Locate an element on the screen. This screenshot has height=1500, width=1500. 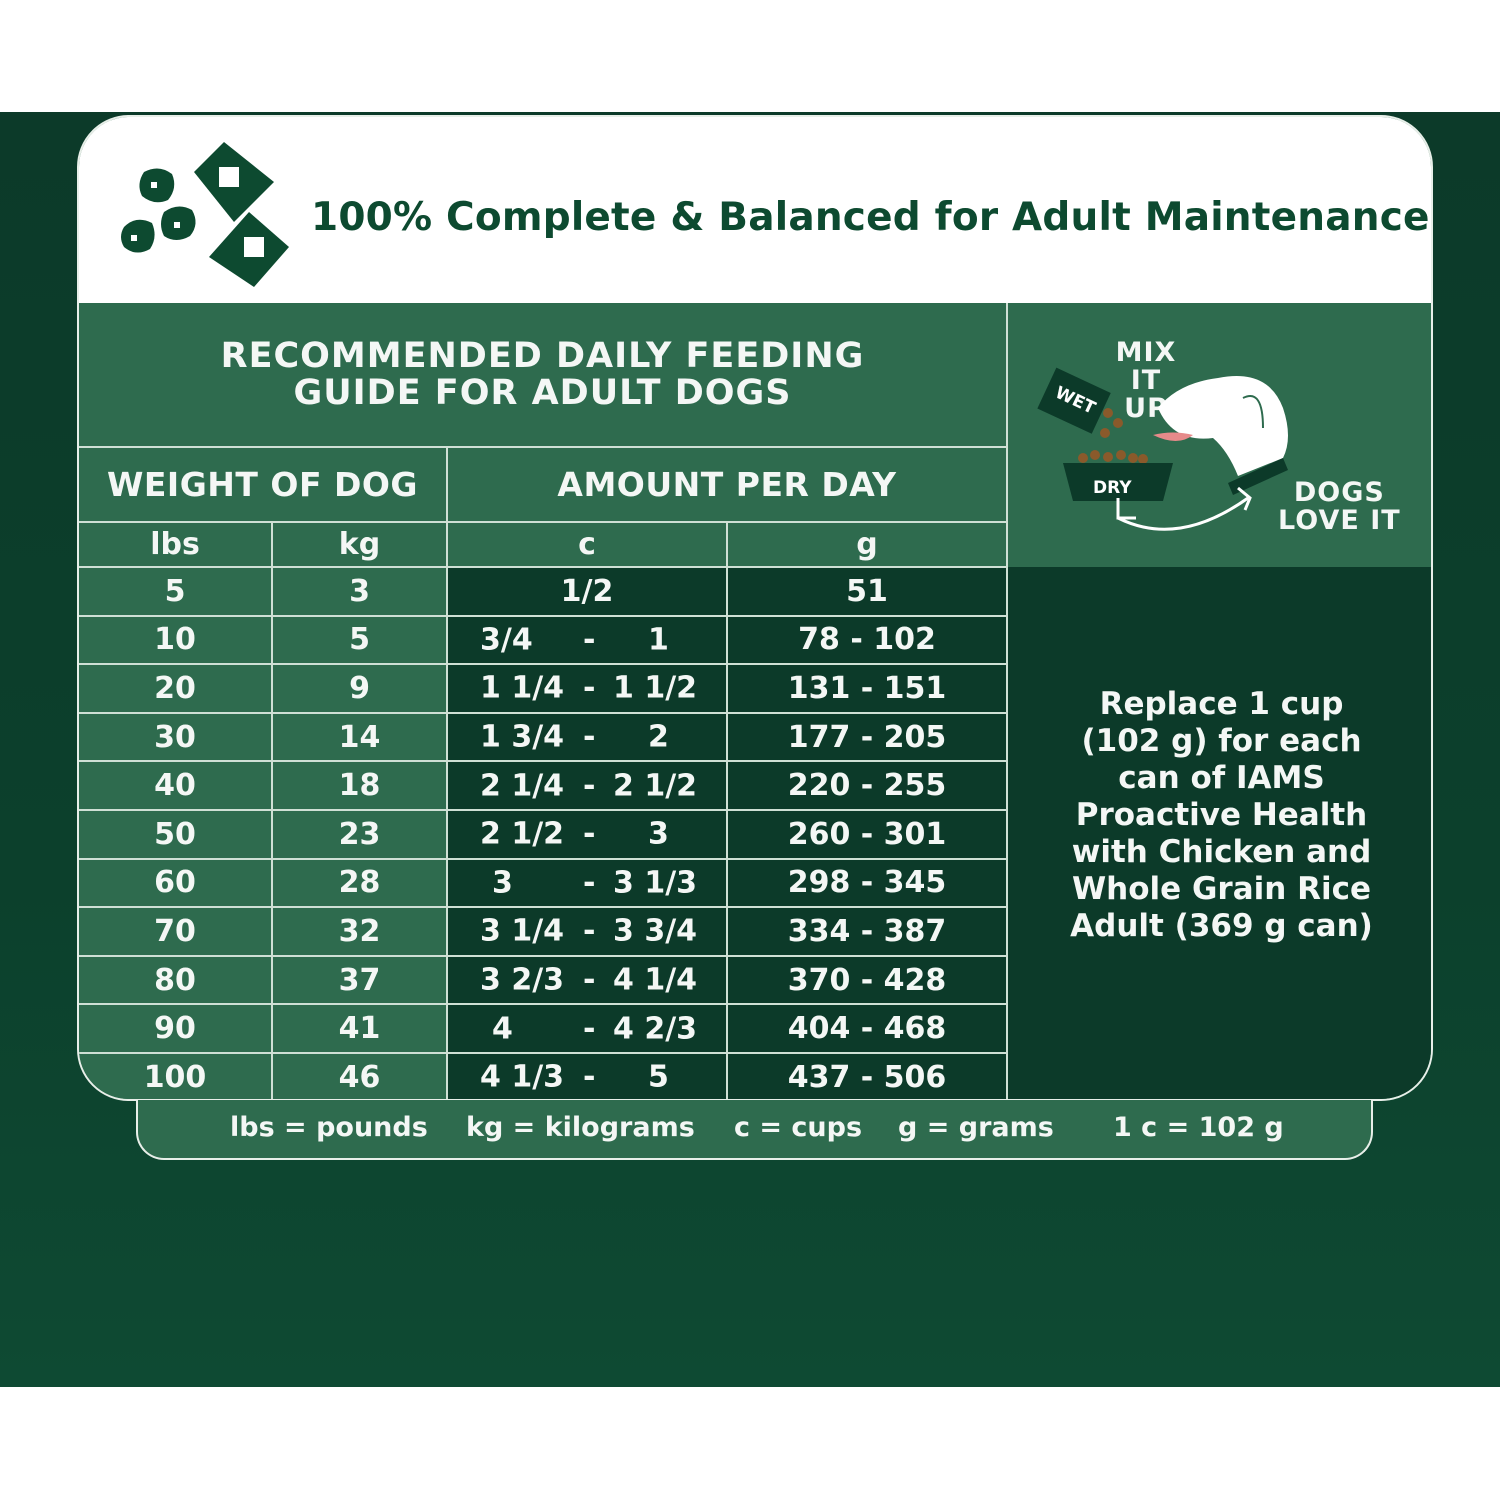
kg-cell: 32 is located at coordinates (360, 932).